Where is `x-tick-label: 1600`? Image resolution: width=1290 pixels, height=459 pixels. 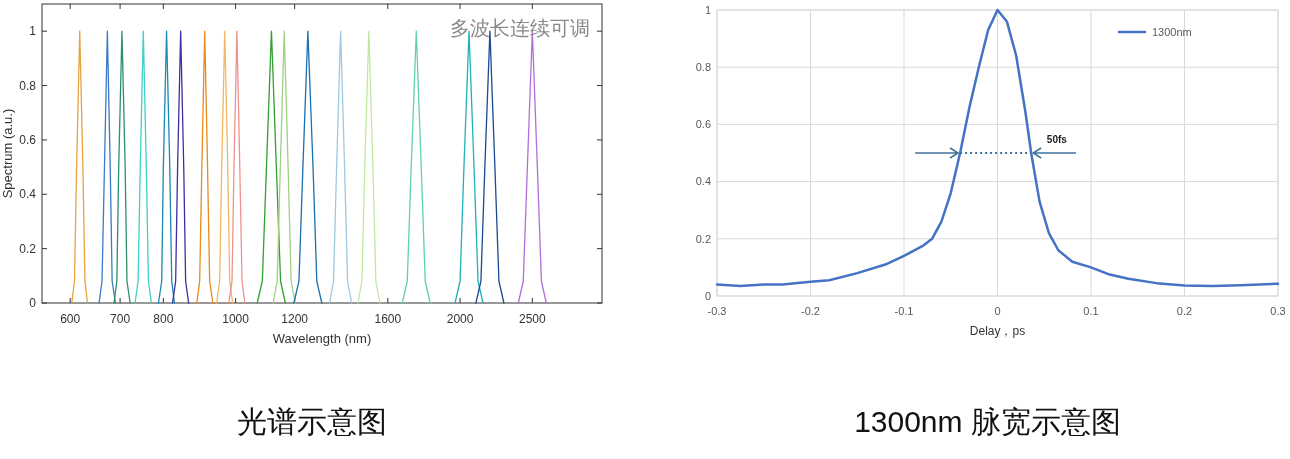
x-tick-label: 1600 is located at coordinates (388, 319).